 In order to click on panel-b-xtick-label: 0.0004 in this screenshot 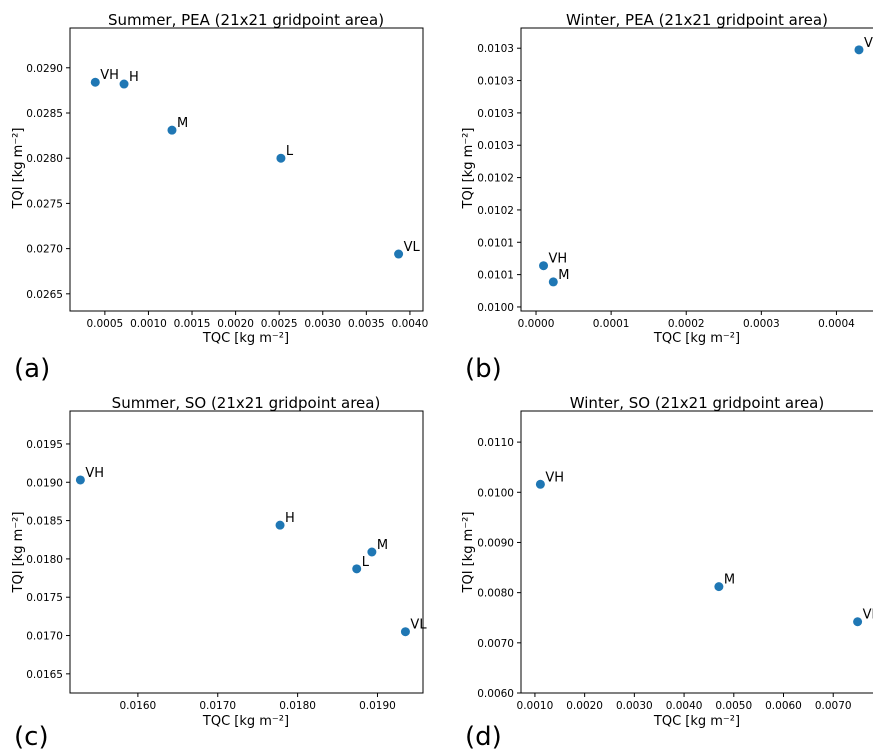, I will do `click(836, 324)`.